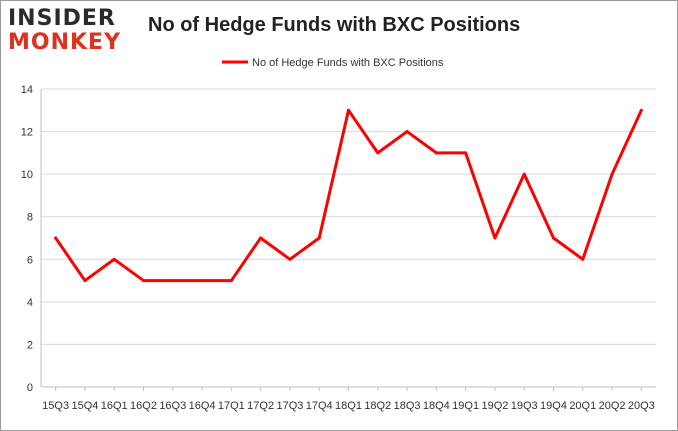 This screenshot has height=431, width=678. What do you see at coordinates (143, 406) in the screenshot?
I see `x-tick-label: 16Q2` at bounding box center [143, 406].